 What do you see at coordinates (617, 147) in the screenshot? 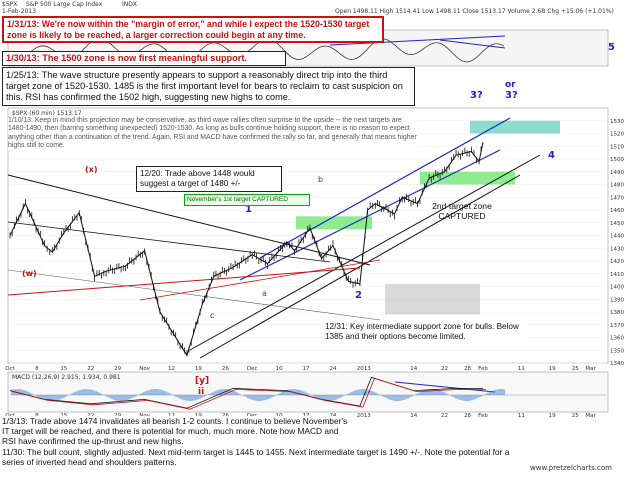
I see `y-tick-label: 1510` at bounding box center [617, 147].